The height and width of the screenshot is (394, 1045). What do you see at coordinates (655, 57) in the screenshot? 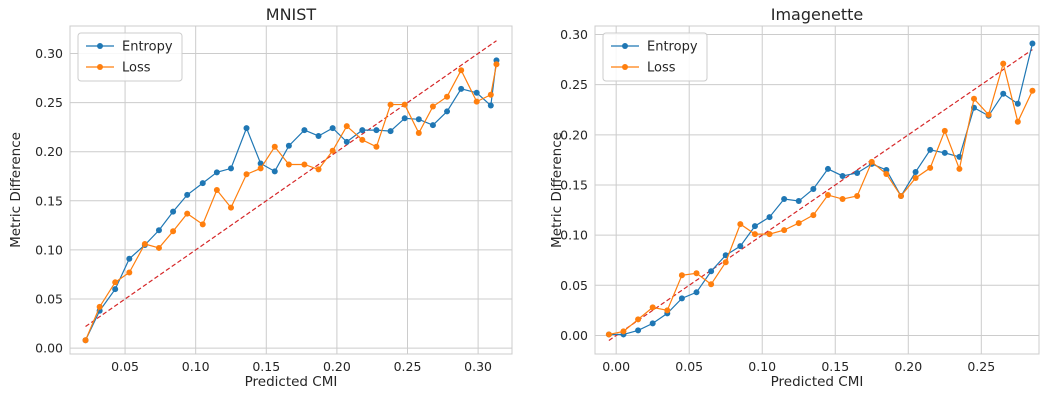
I see `legend: Entropy Loss` at bounding box center [655, 57].